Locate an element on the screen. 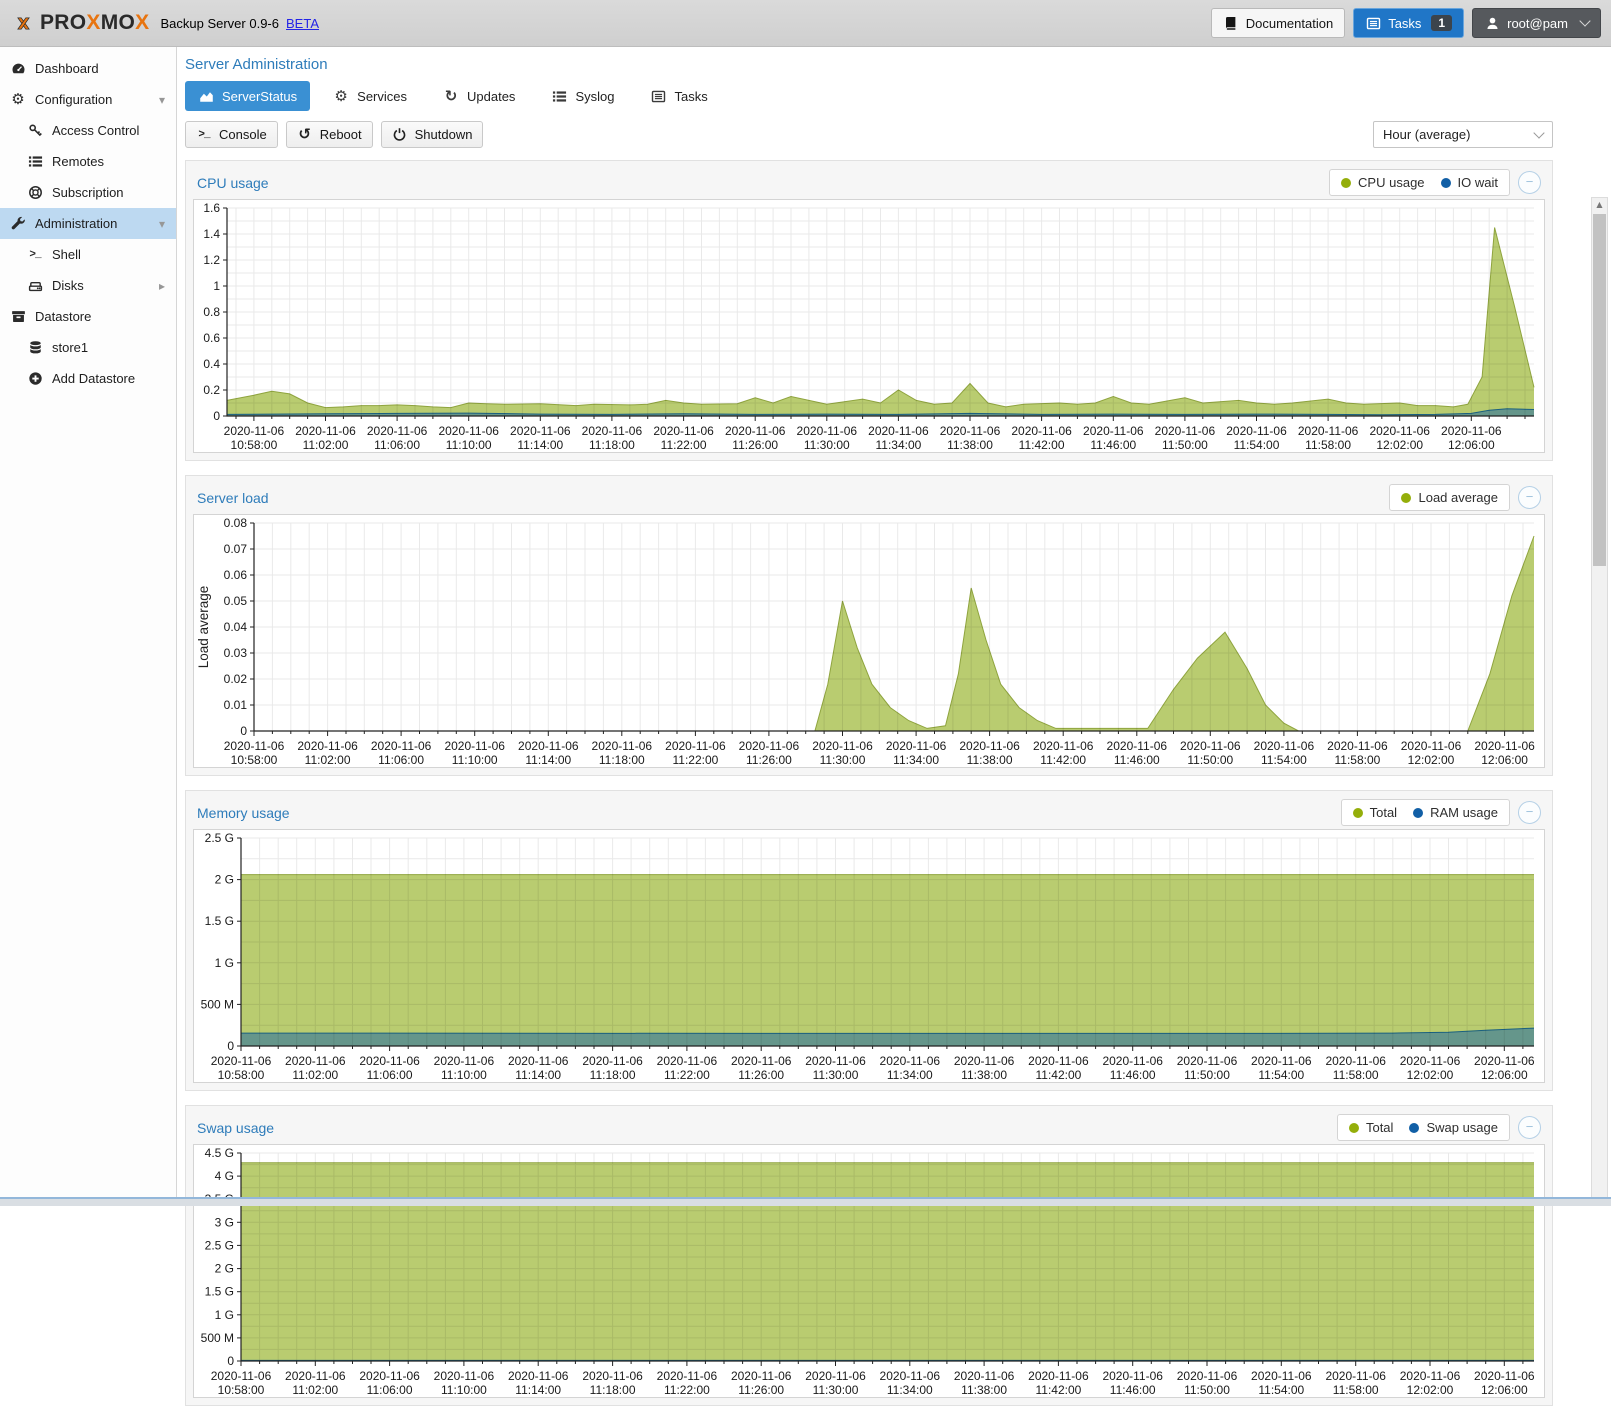 Image resolution: width=1611 pixels, height=1406 pixels. svg-text: 11:22:00 is located at coordinates (687, 1390).